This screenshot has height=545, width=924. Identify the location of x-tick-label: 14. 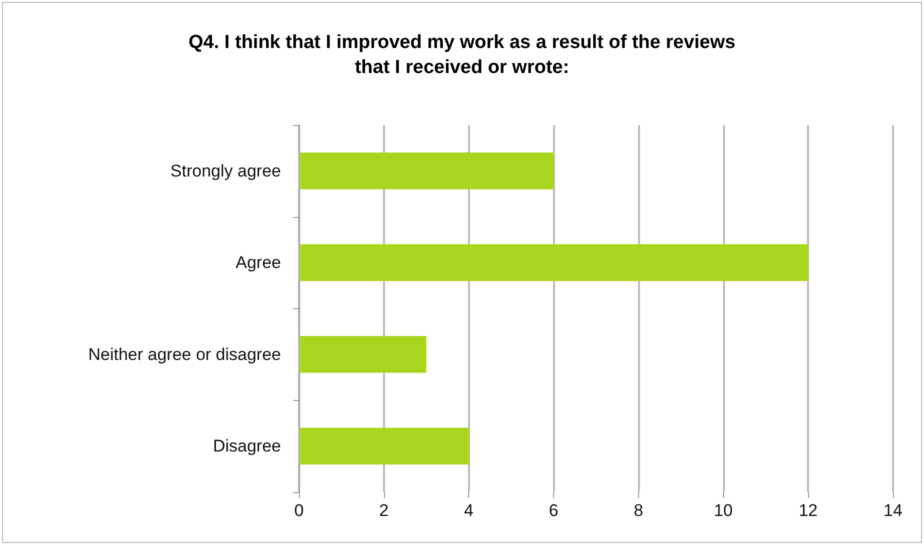
(893, 510).